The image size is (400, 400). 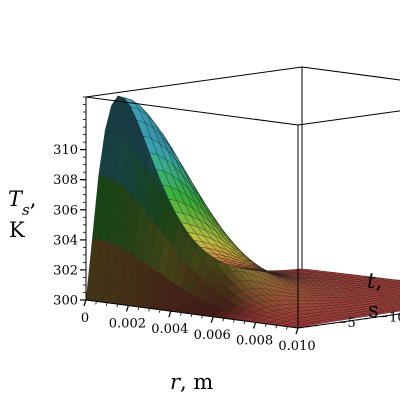 I want to click on x-tick-label: 0.004, so click(x=169, y=329).